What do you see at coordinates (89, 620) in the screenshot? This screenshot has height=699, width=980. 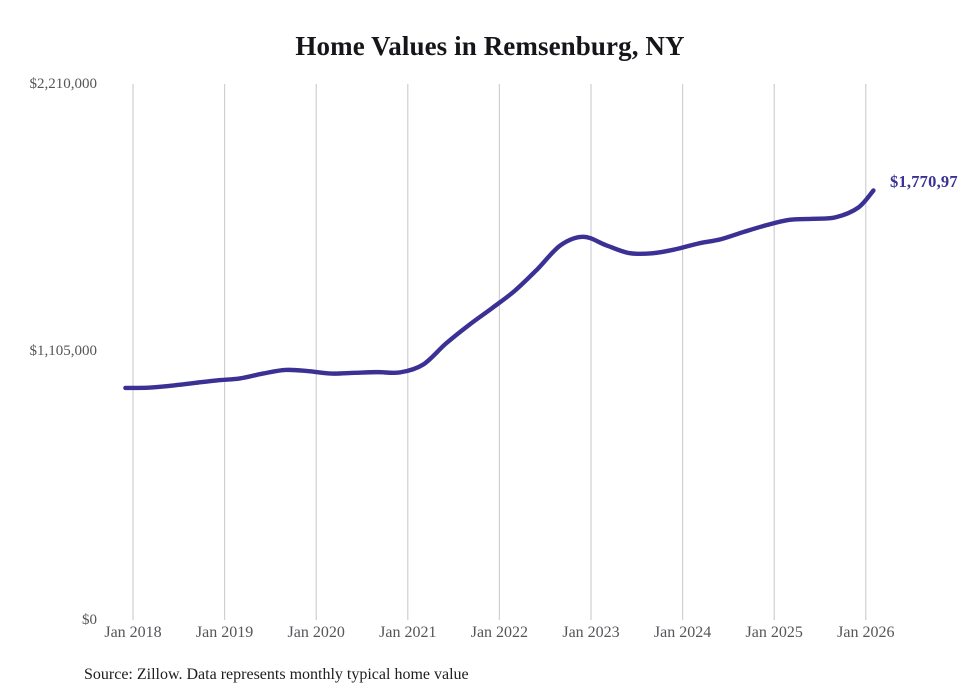 I see `y-axis-tick-label-bottom: $0` at bounding box center [89, 620].